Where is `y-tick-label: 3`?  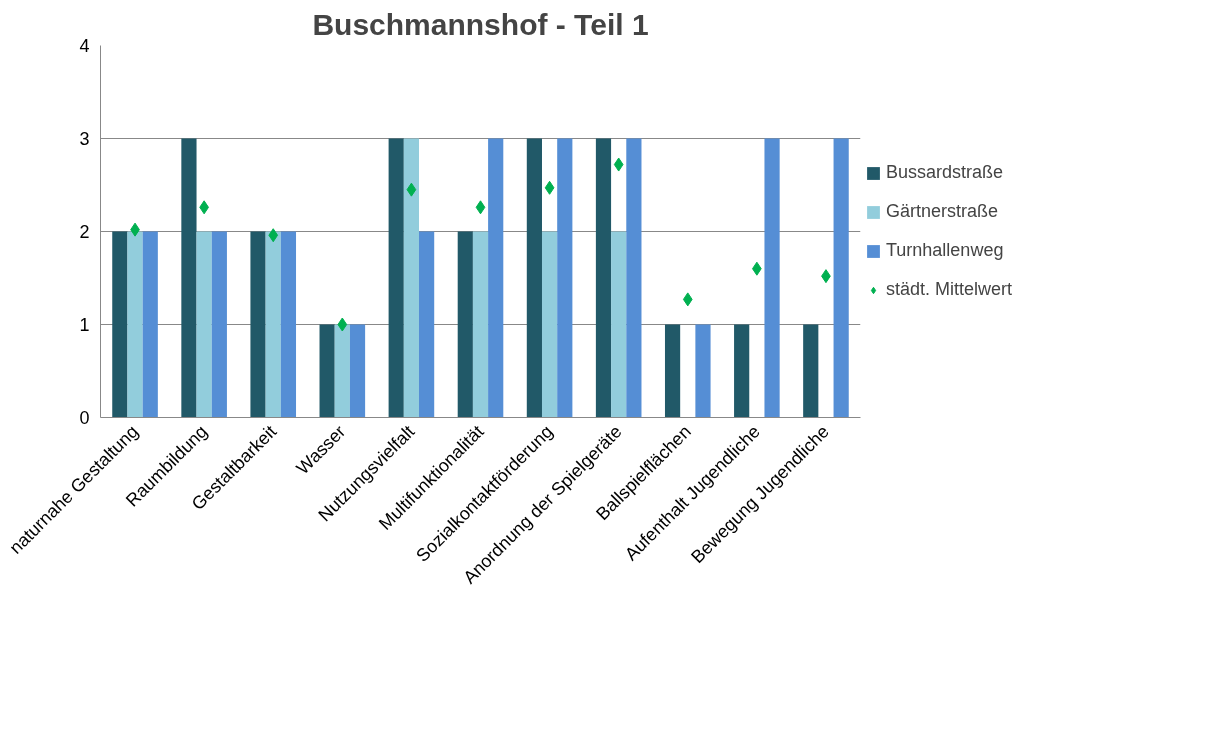 y-tick-label: 3 is located at coordinates (84, 139).